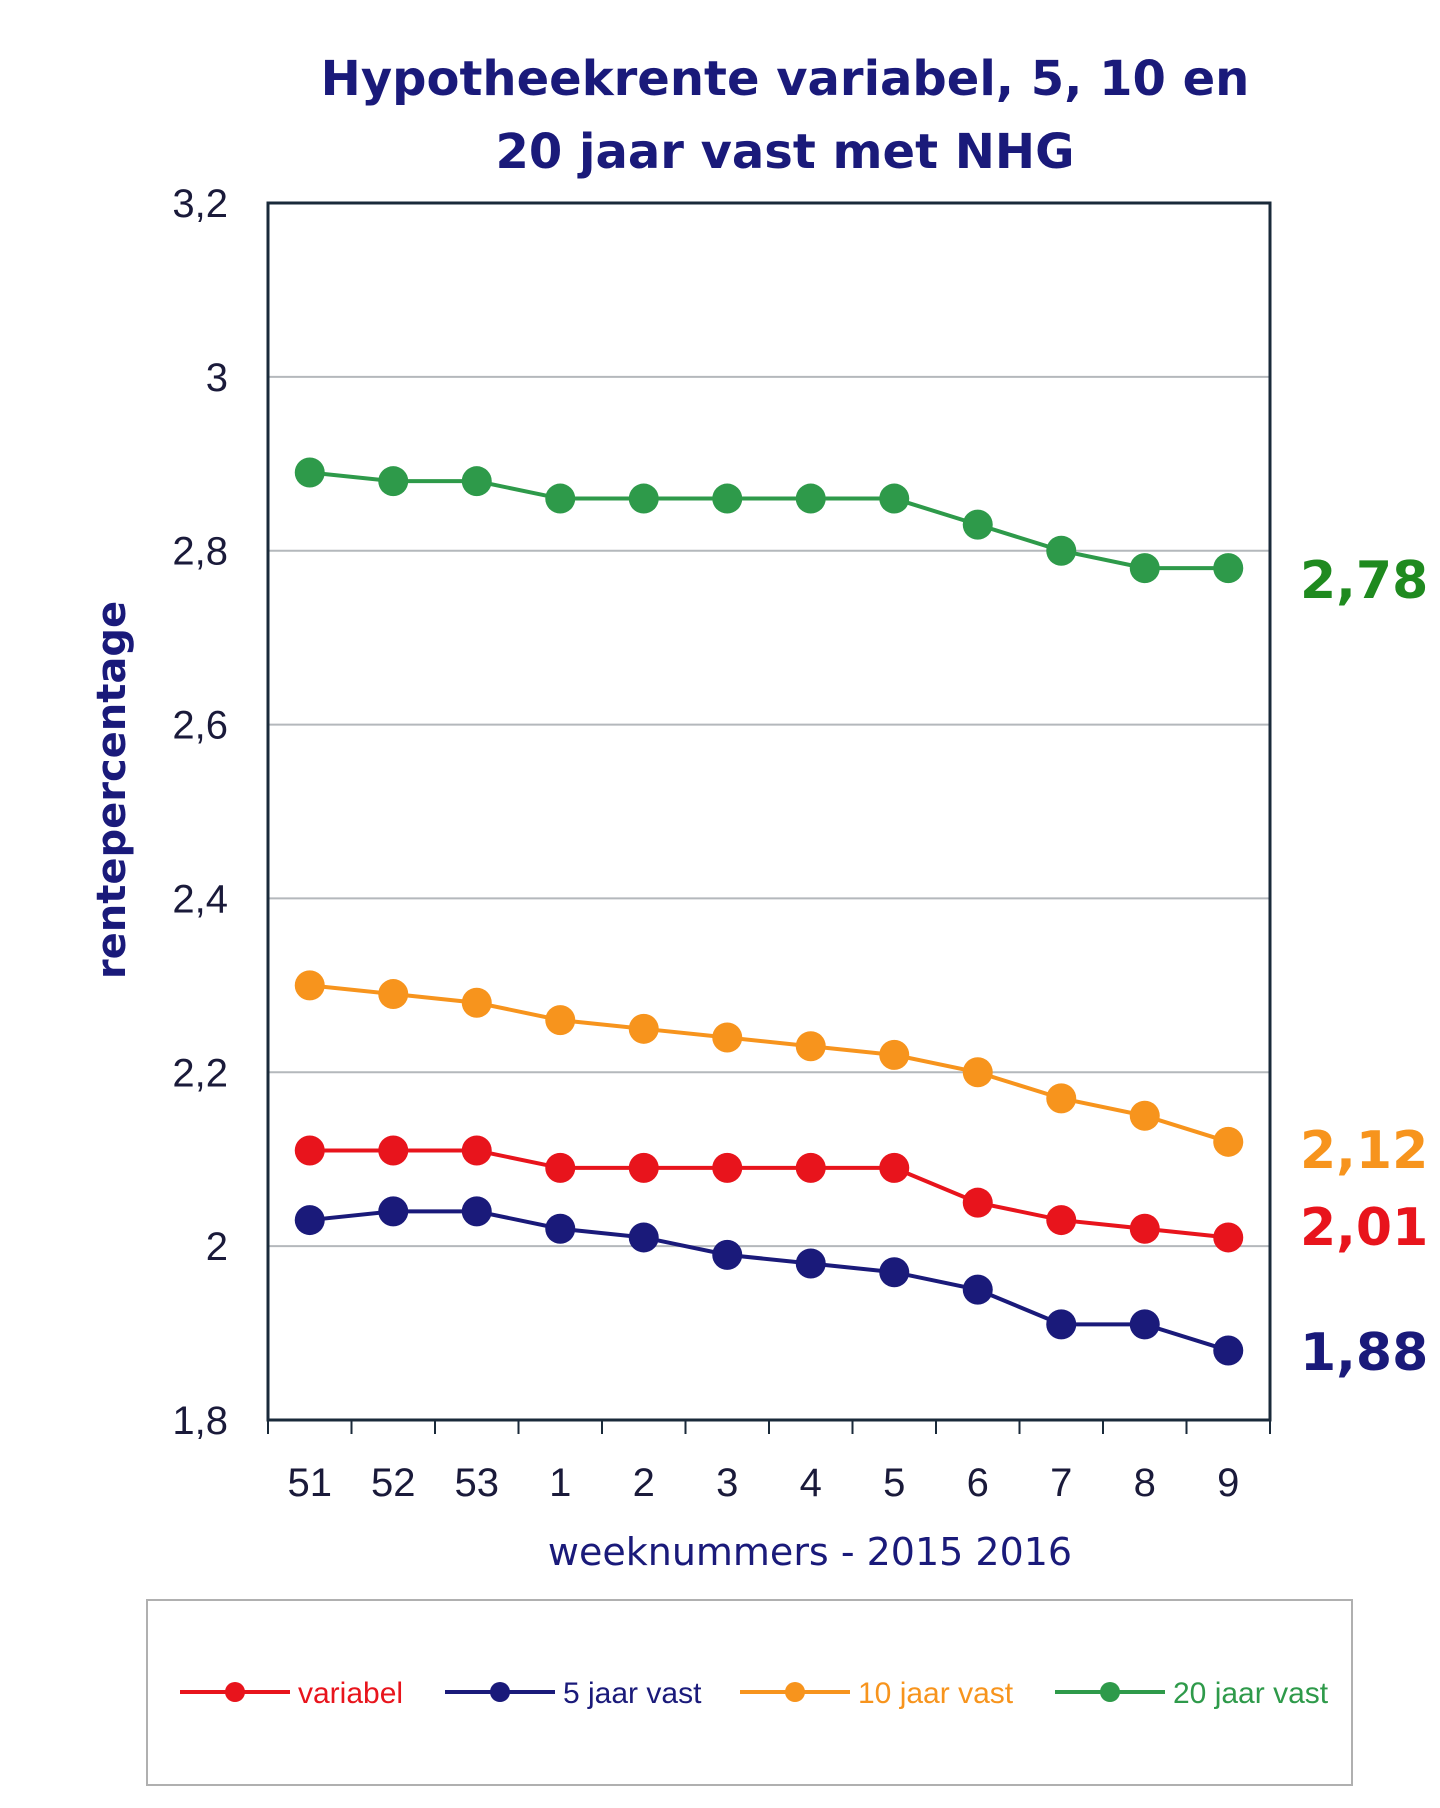  What do you see at coordinates (560, 1483) in the screenshot?
I see `x-tick-label: 1` at bounding box center [560, 1483].